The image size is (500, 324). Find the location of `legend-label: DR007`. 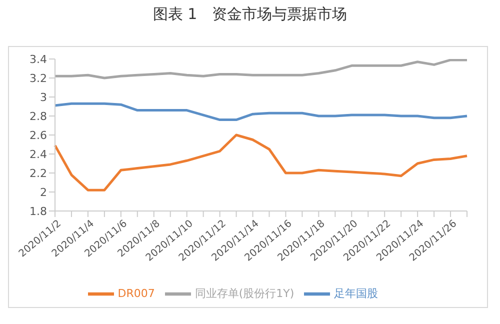

legend-label: DR007 is located at coordinates (136, 293).